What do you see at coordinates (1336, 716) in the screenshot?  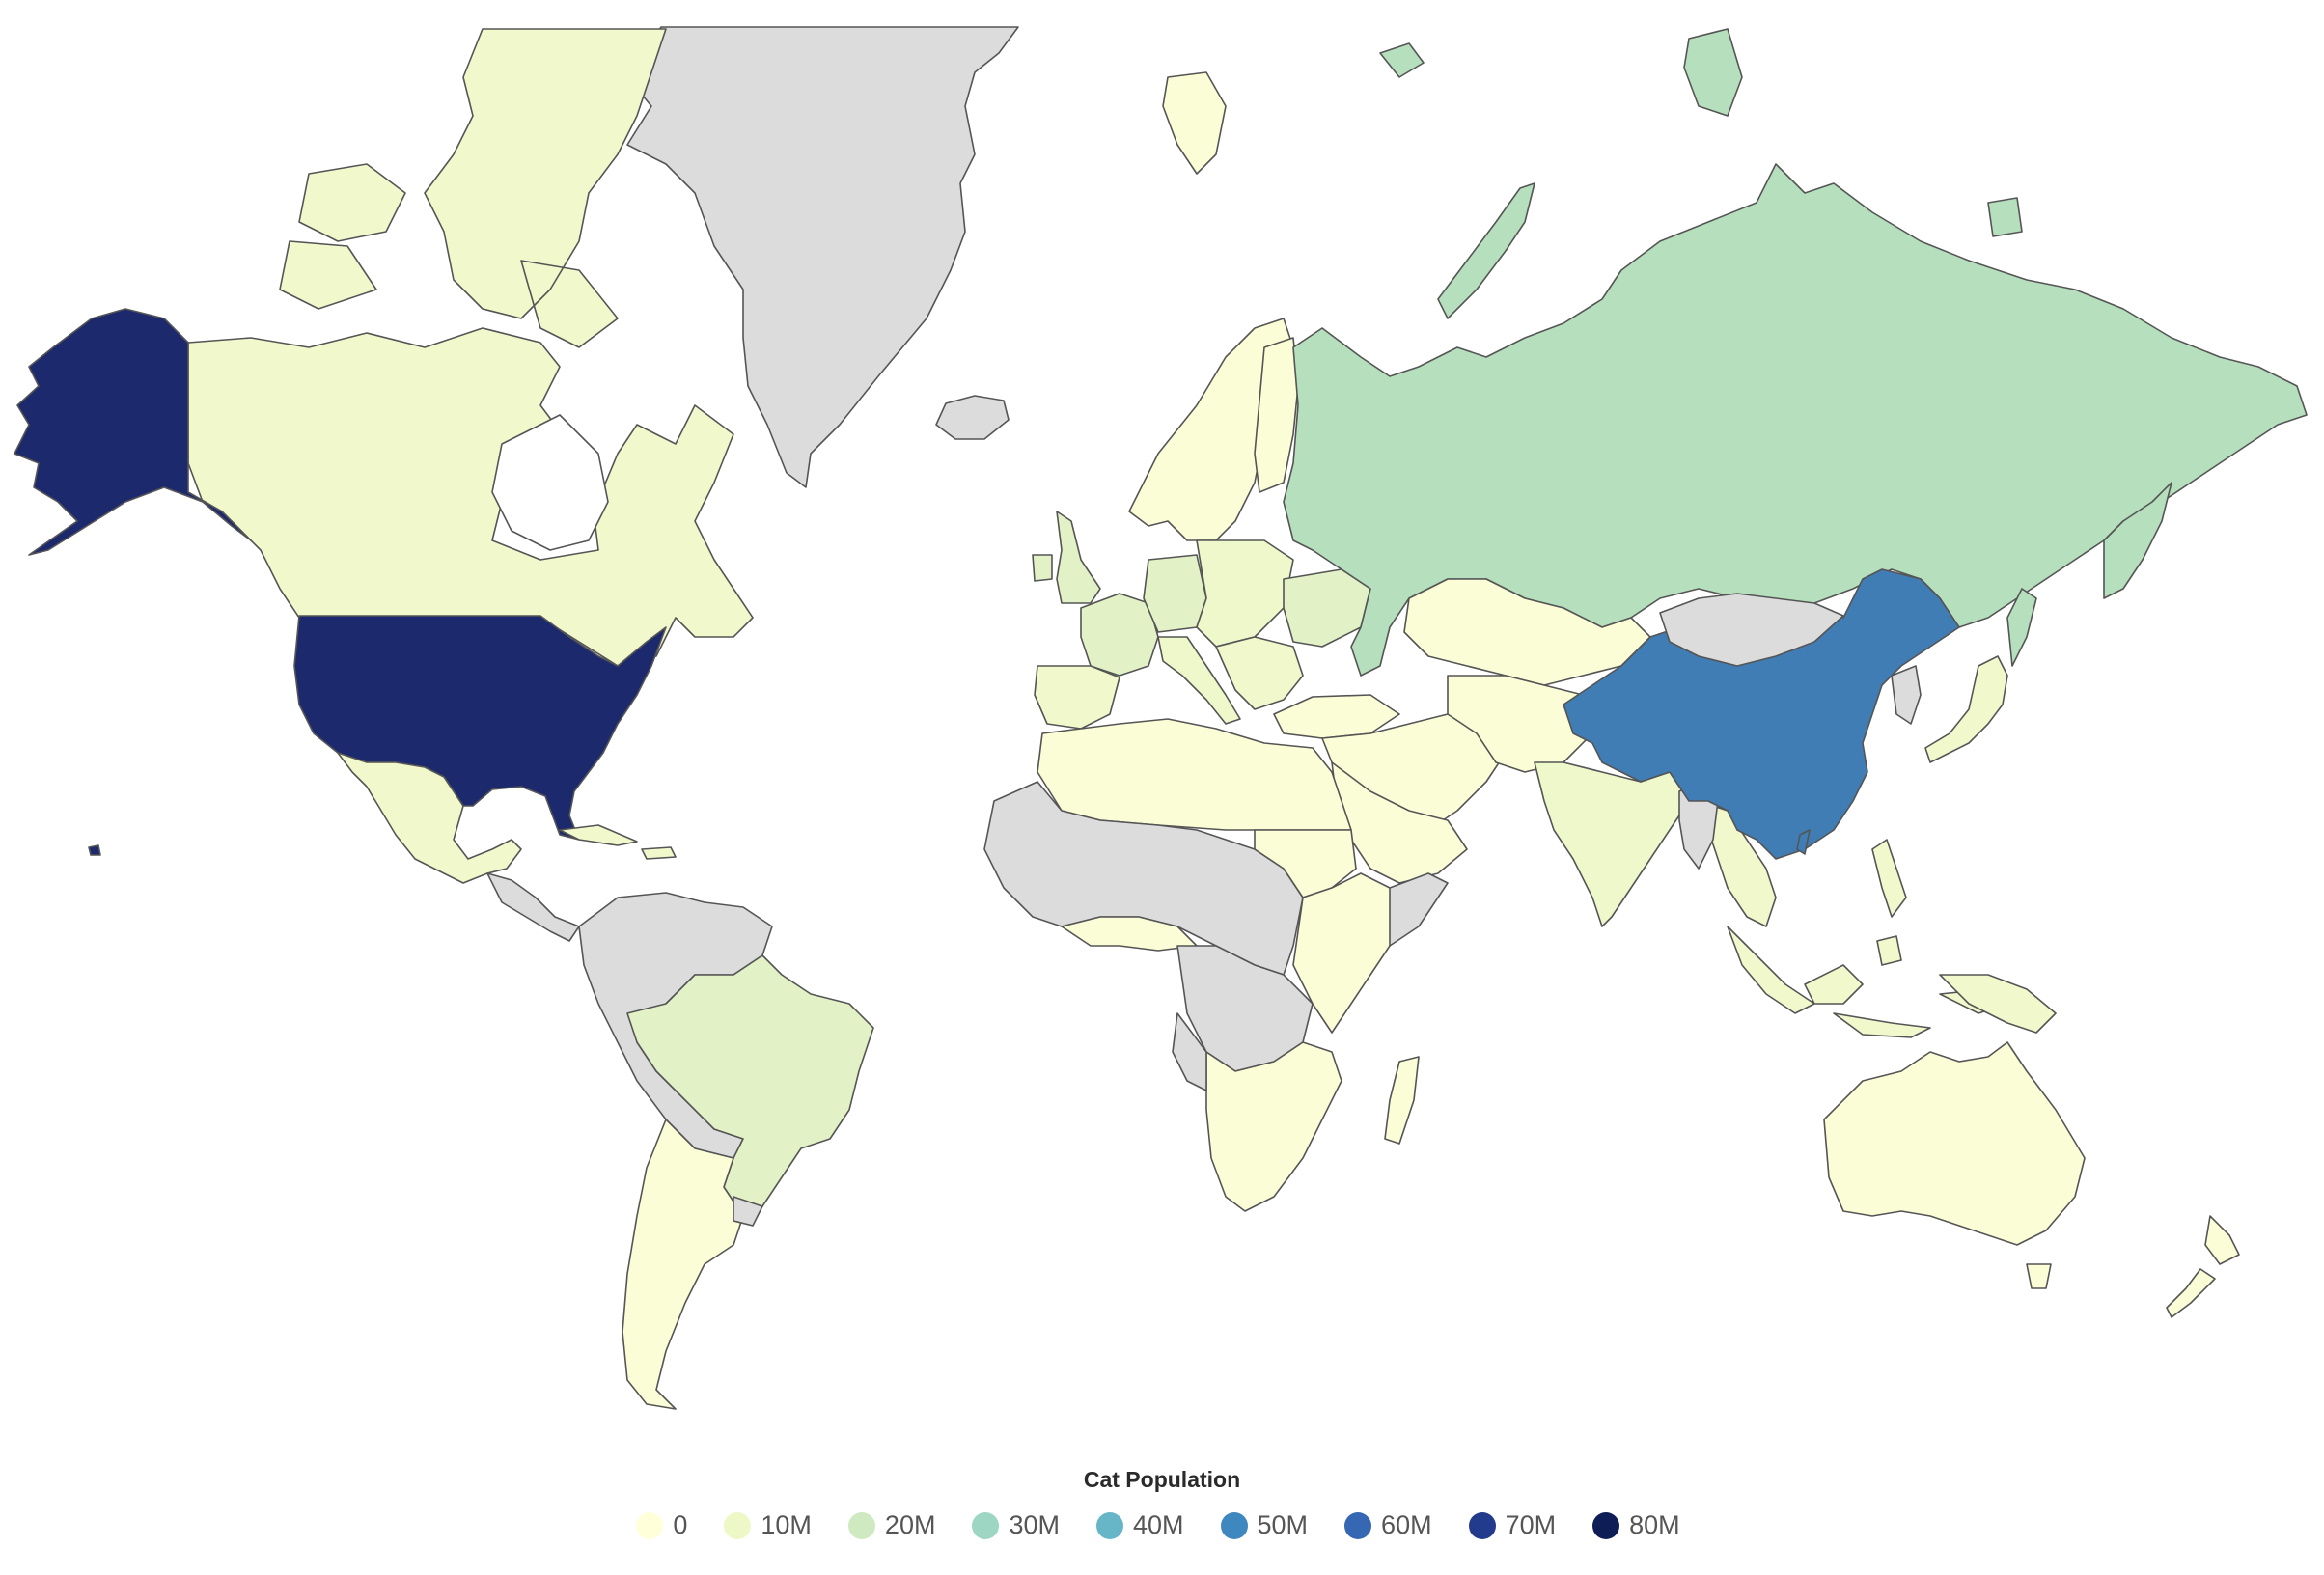 I see `region-turkey` at bounding box center [1336, 716].